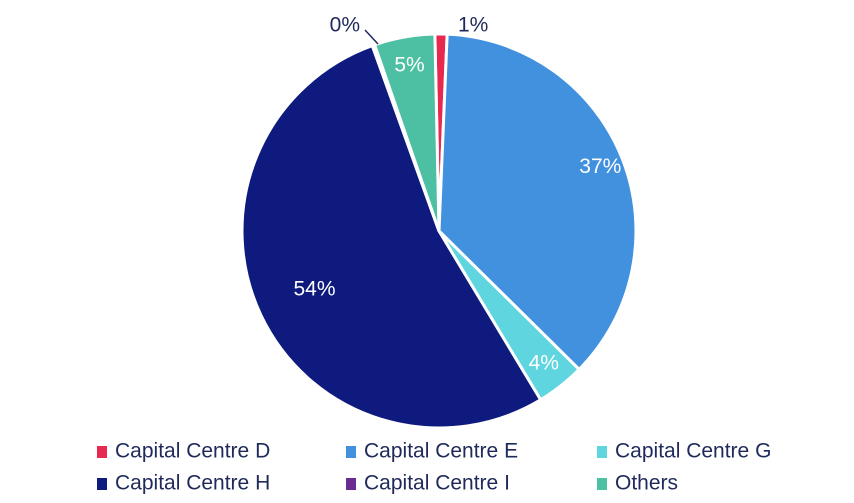 Image resolution: width=854 pixels, height=503 pixels. I want to click on legend-label-capital-centre-e: Capital Centre E, so click(441, 451).